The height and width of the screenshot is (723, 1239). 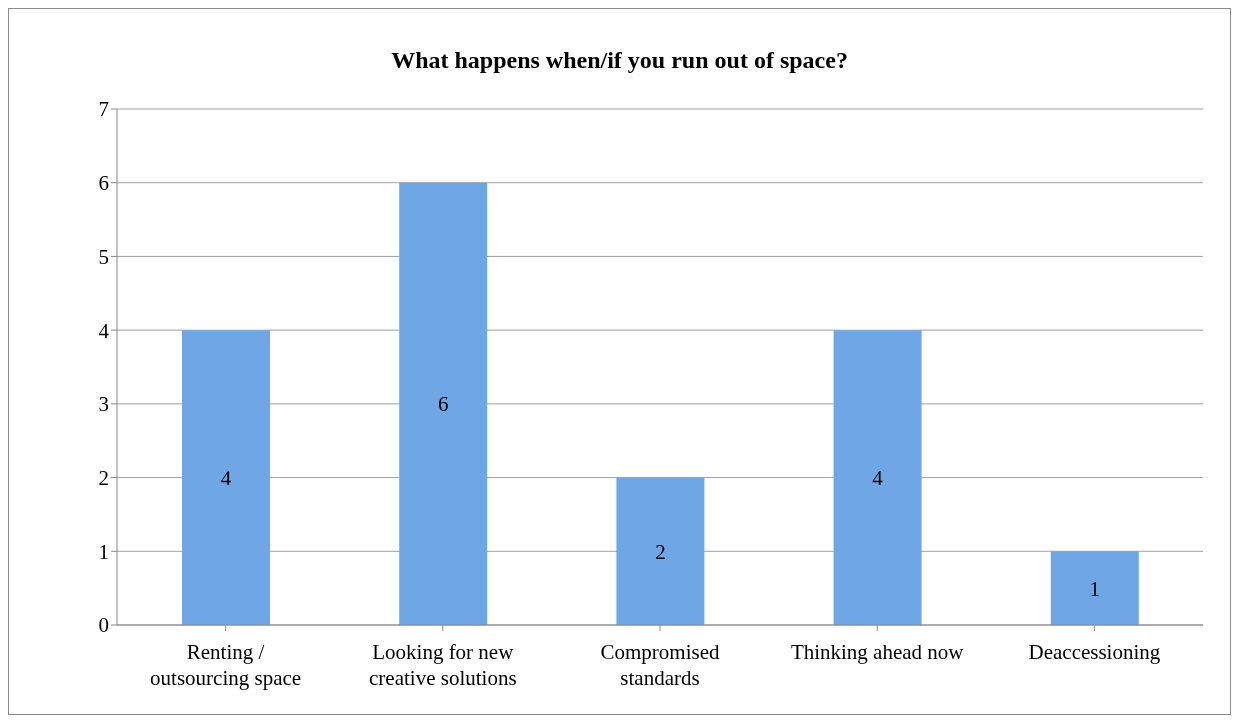 What do you see at coordinates (104, 330) in the screenshot?
I see `y-tick-label: 4` at bounding box center [104, 330].